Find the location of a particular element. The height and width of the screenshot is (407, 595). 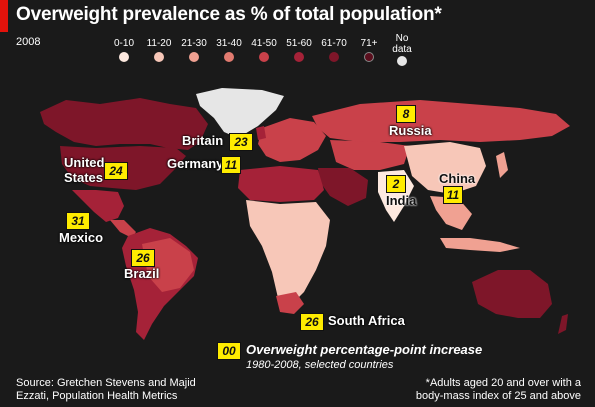

legend-item-11-20: 11-20 is located at coordinates (159, 50).